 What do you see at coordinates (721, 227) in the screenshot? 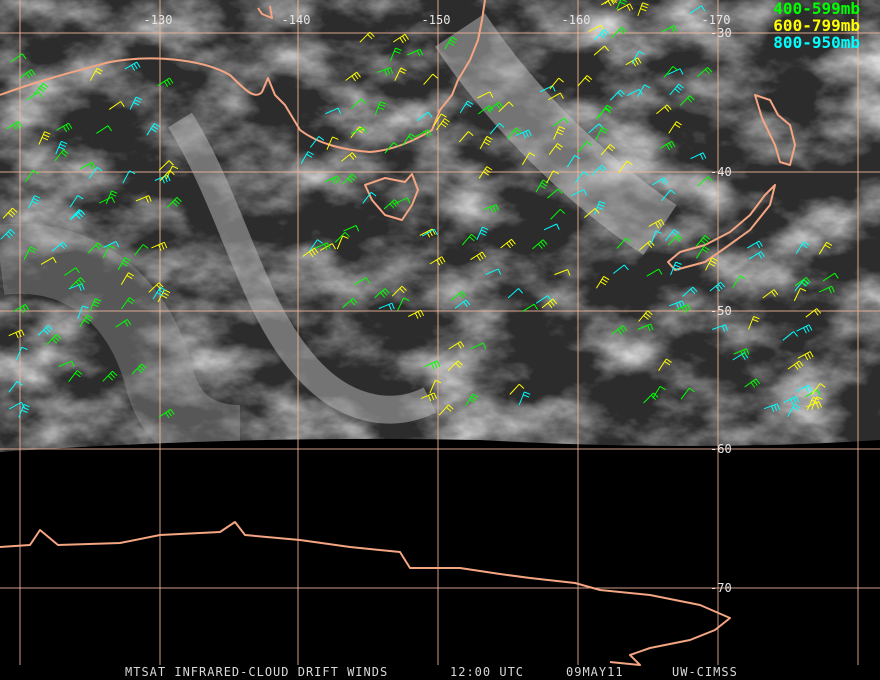
I see `new-zealand-south-coast` at bounding box center [721, 227].